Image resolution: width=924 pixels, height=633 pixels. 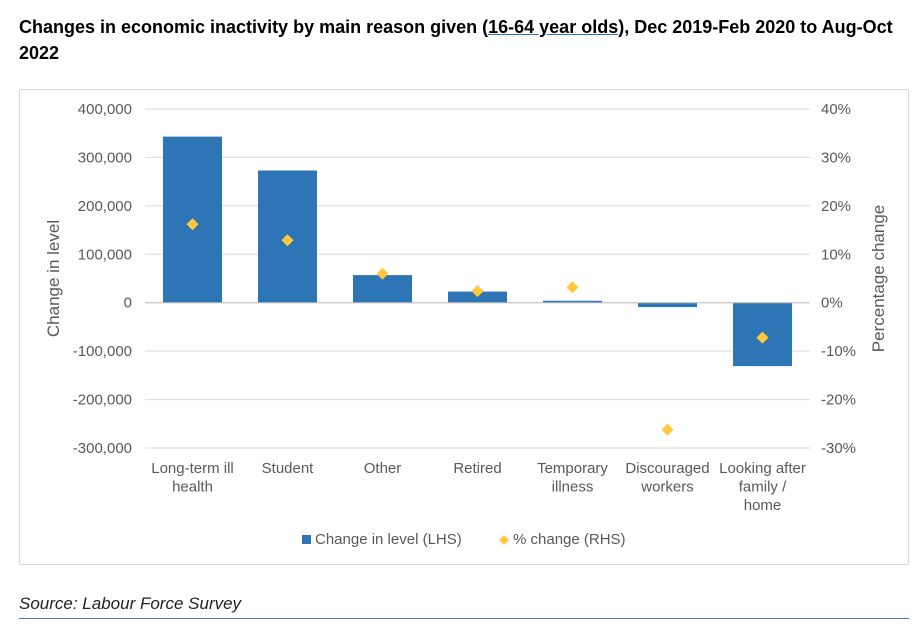 I want to click on legend-bar-label: Change in level (LHS), so click(x=388, y=539).